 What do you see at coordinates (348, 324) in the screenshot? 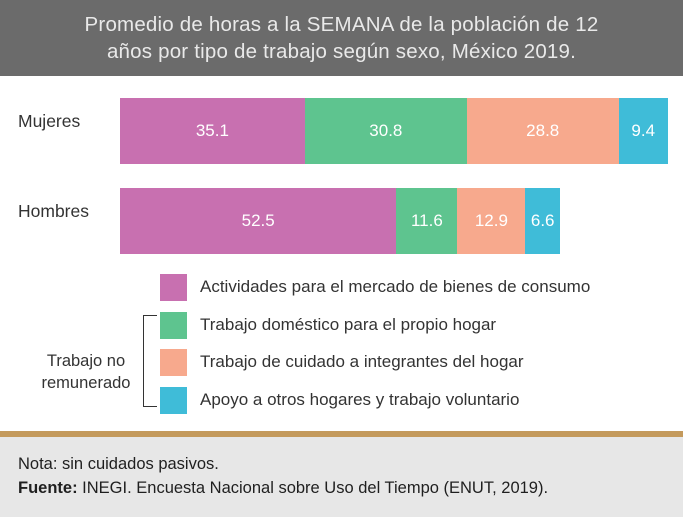
I see `legend-label-2: Trabajo doméstico para el propio hogar` at bounding box center [348, 324].